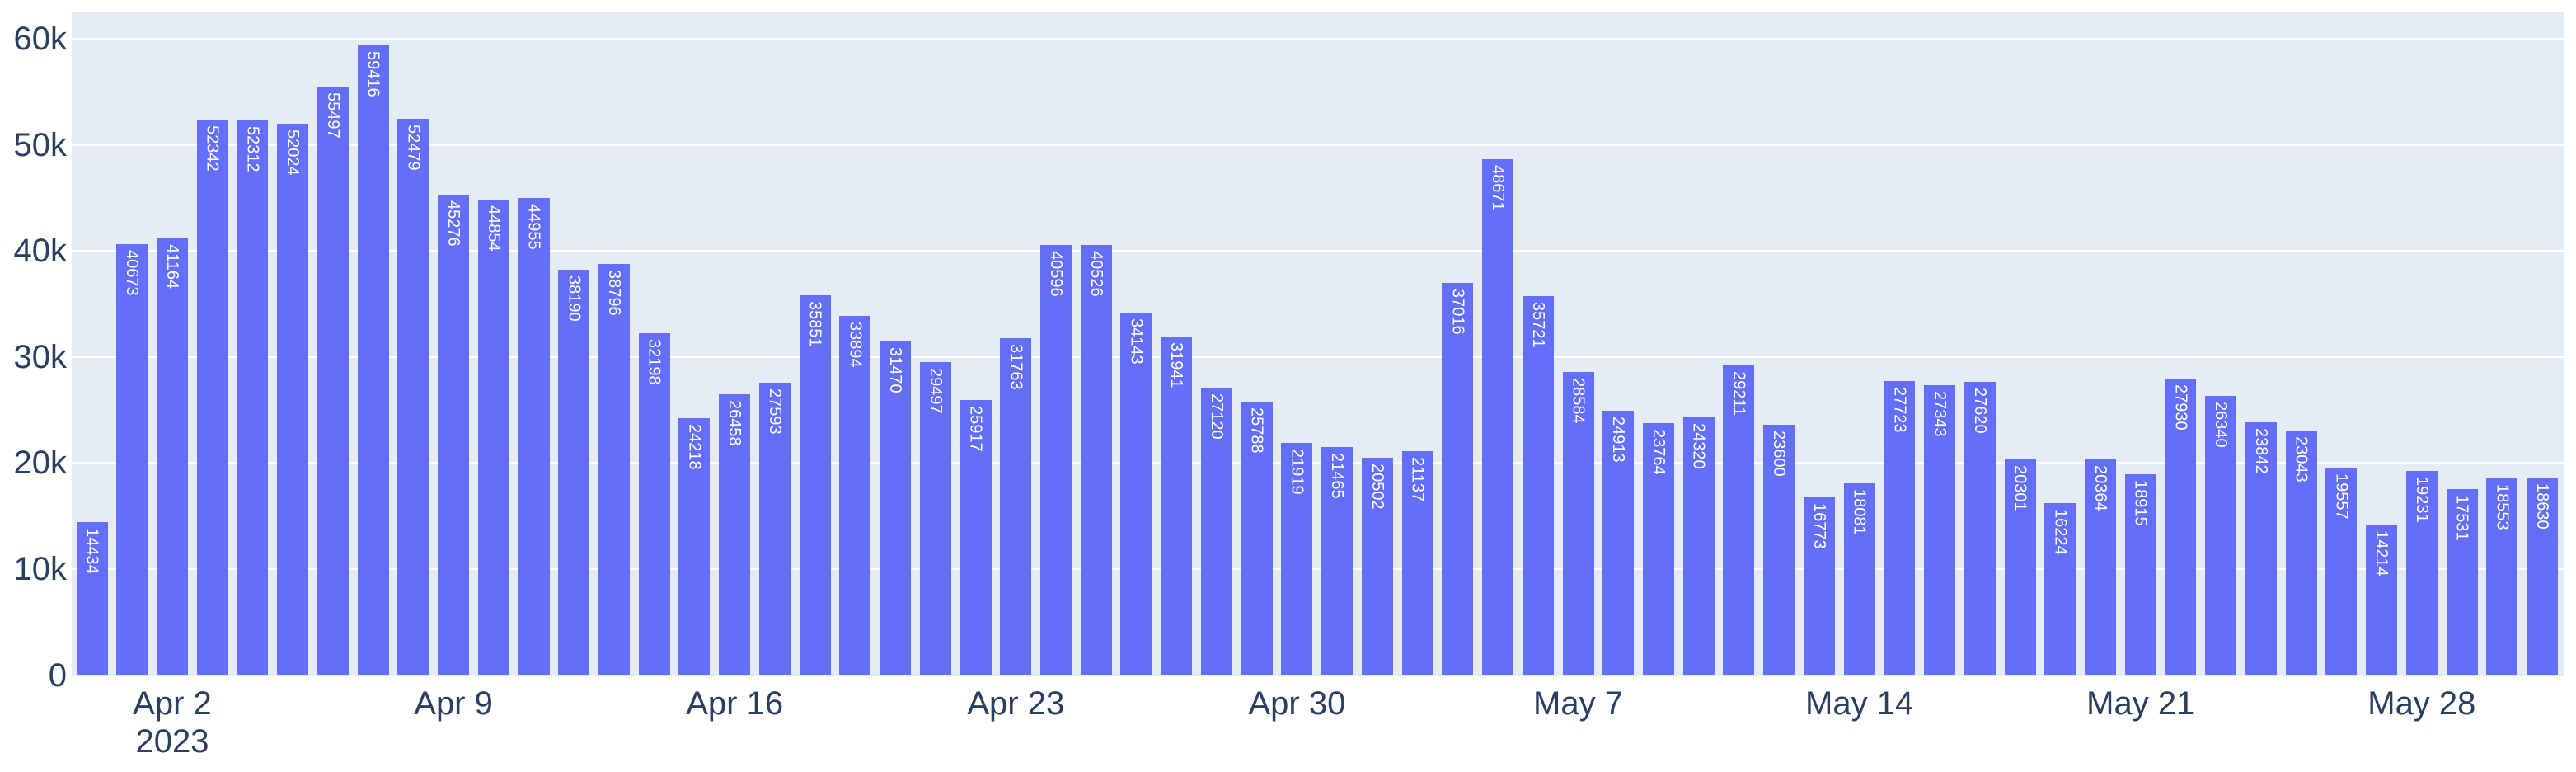 The image size is (2576, 772). I want to click on bar-value-label: 38796, so click(614, 292).